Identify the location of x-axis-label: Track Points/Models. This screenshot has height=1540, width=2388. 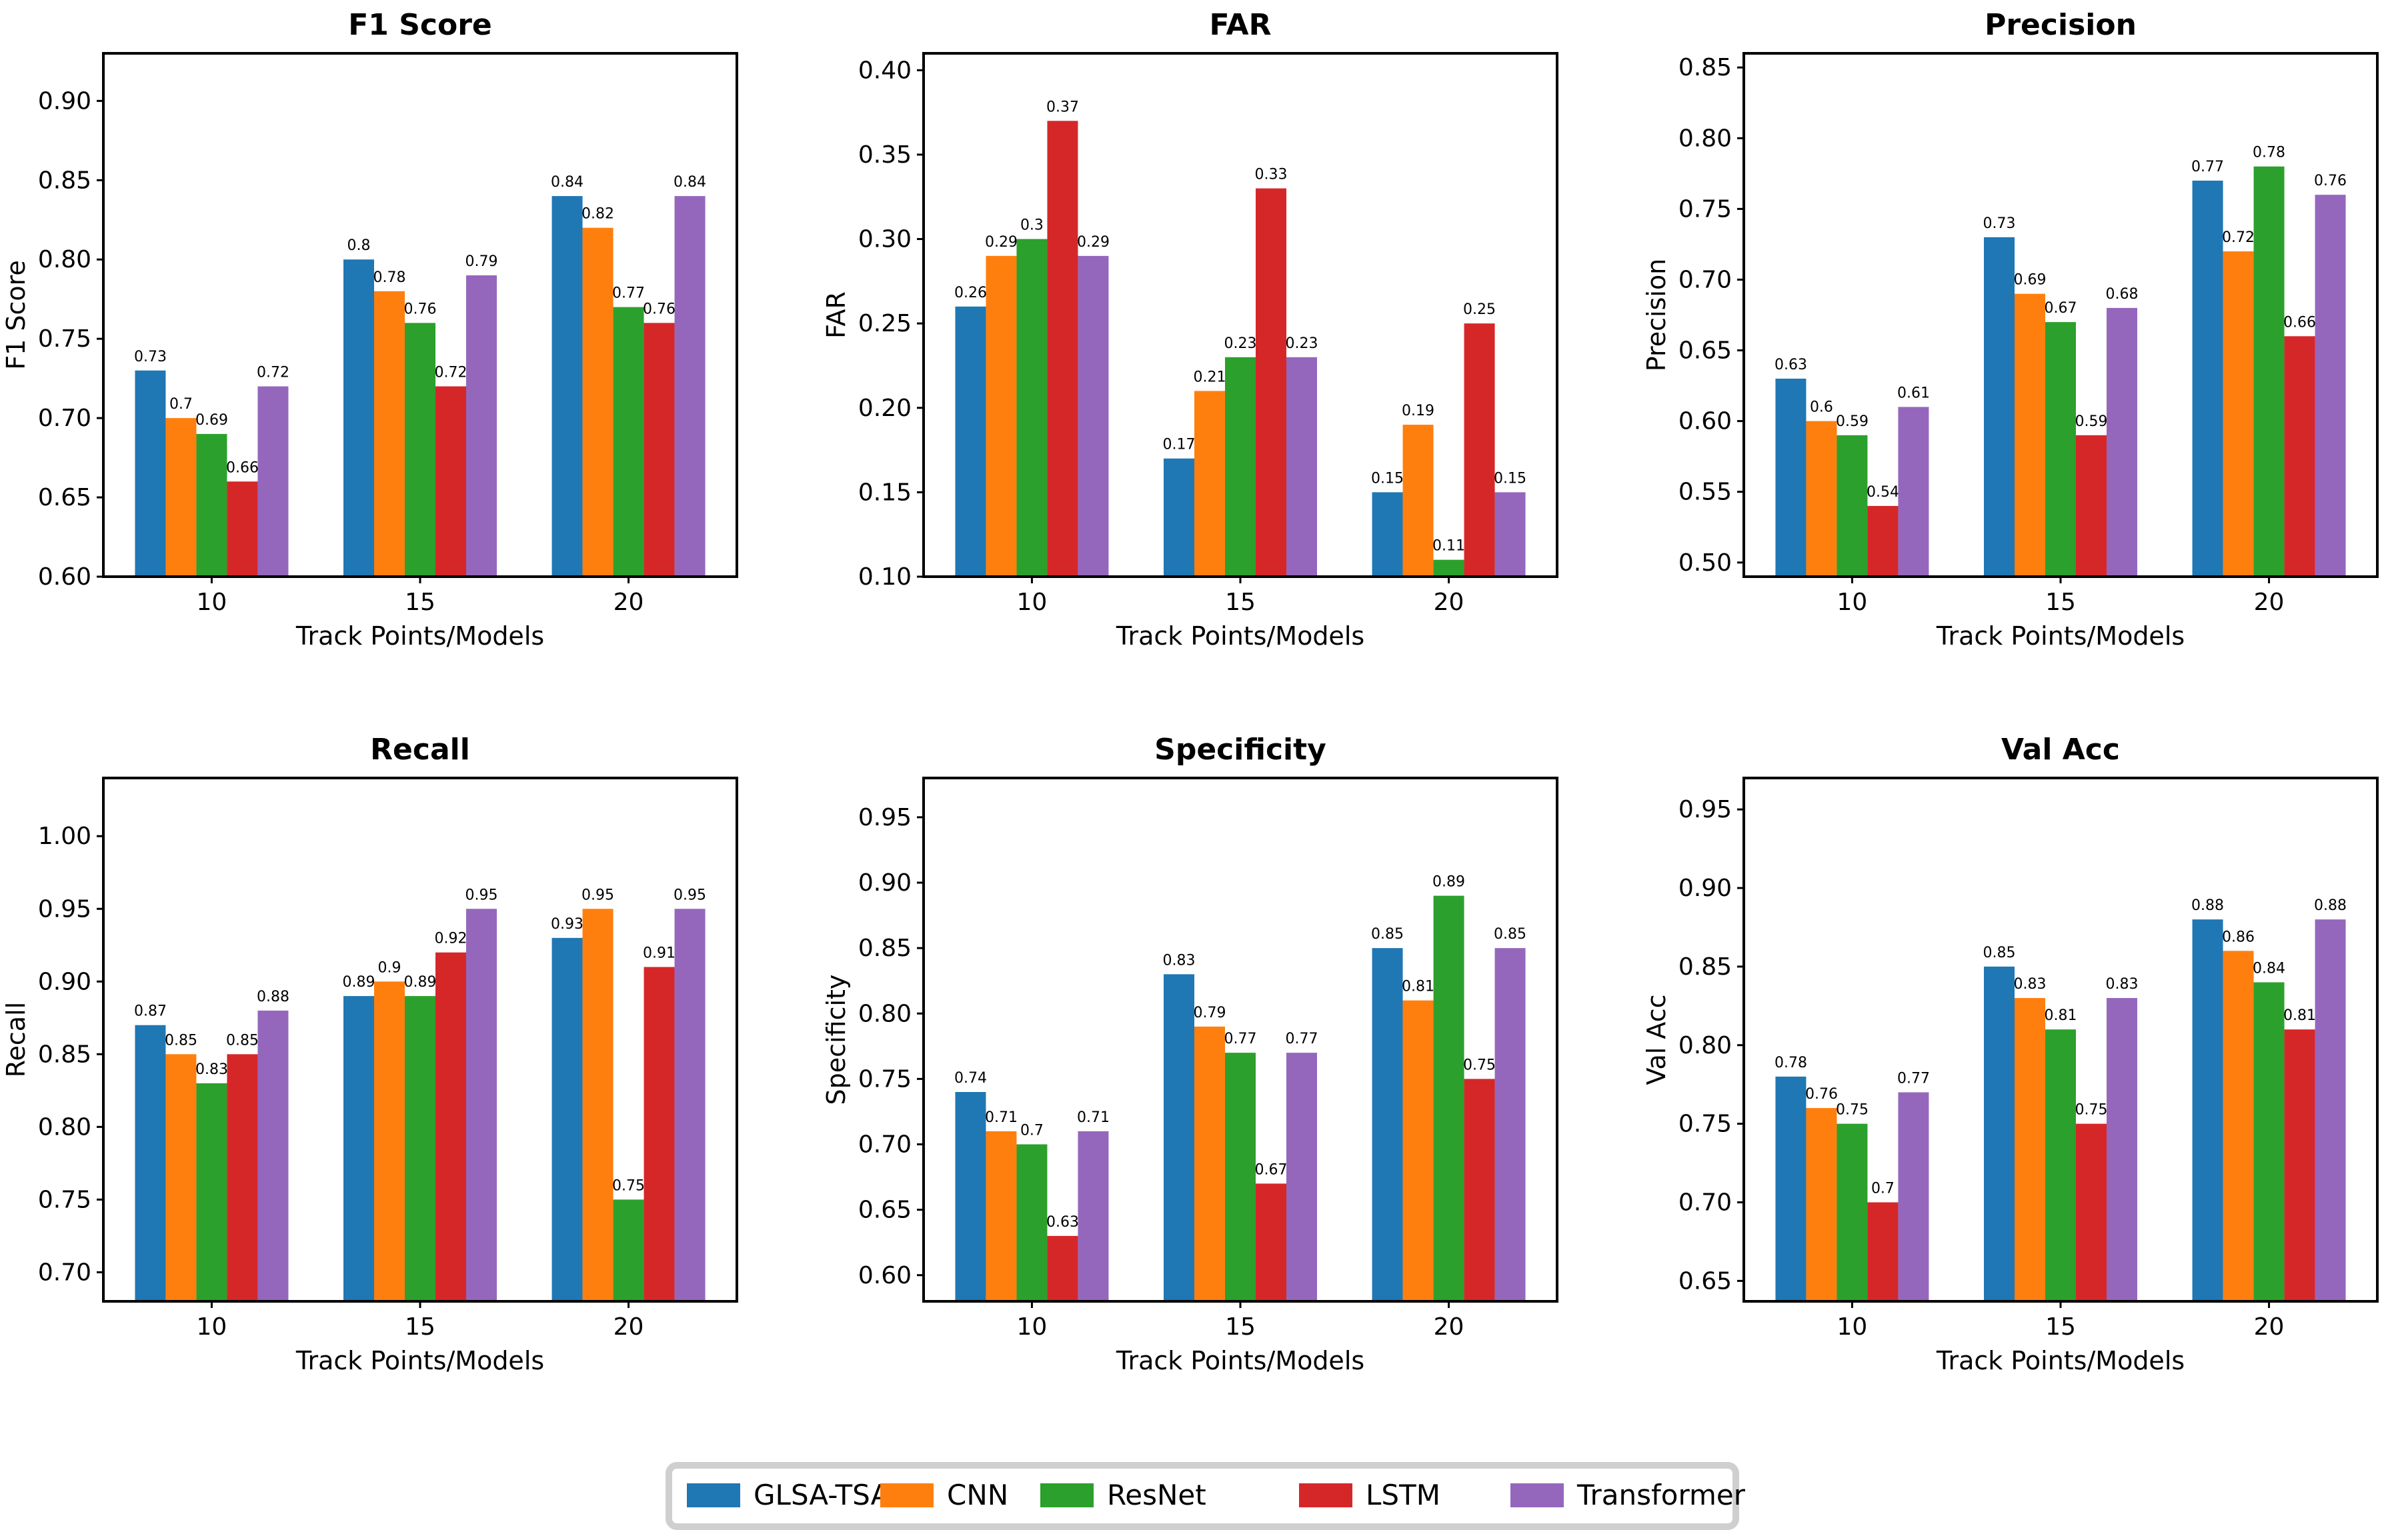
(1240, 636).